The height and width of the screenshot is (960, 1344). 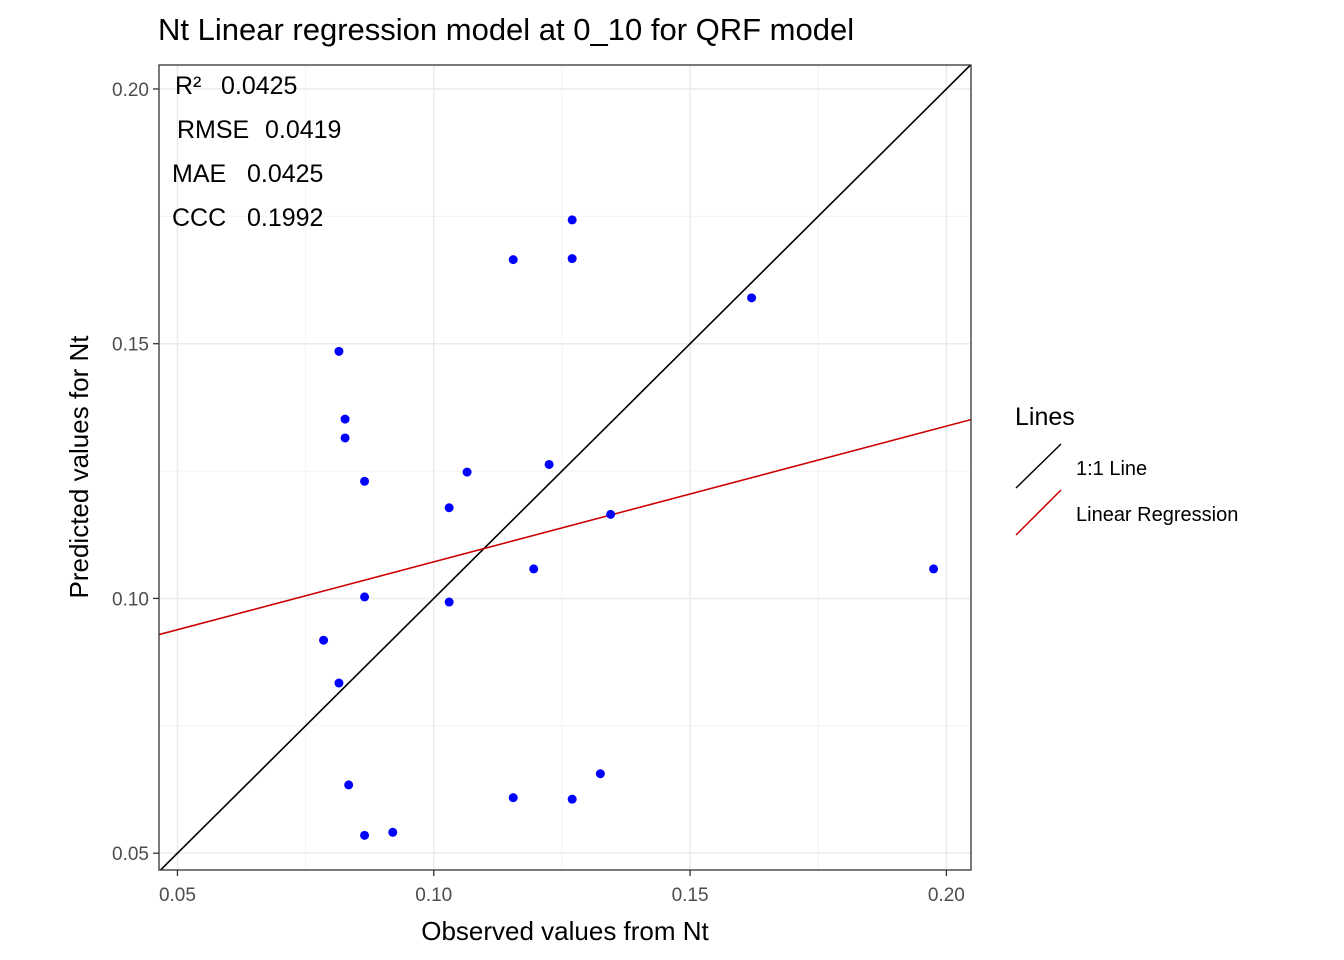 What do you see at coordinates (285, 218) in the screenshot?
I see `annotation-ccc-value: 0.1992` at bounding box center [285, 218].